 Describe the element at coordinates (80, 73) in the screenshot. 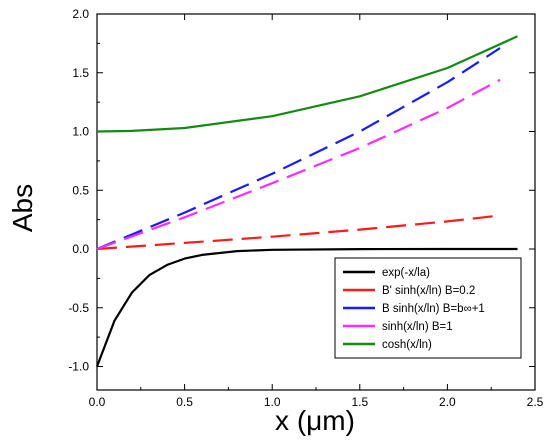

I see `y-tick-label: 1.5` at that location.